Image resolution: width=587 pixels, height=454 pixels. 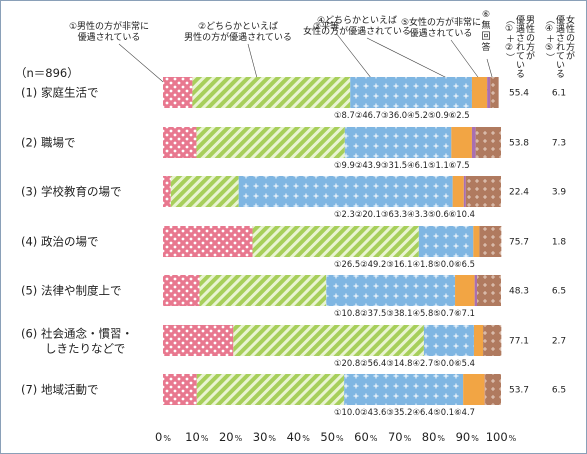 I want to click on x-tick-label: 60%, so click(x=366, y=437).